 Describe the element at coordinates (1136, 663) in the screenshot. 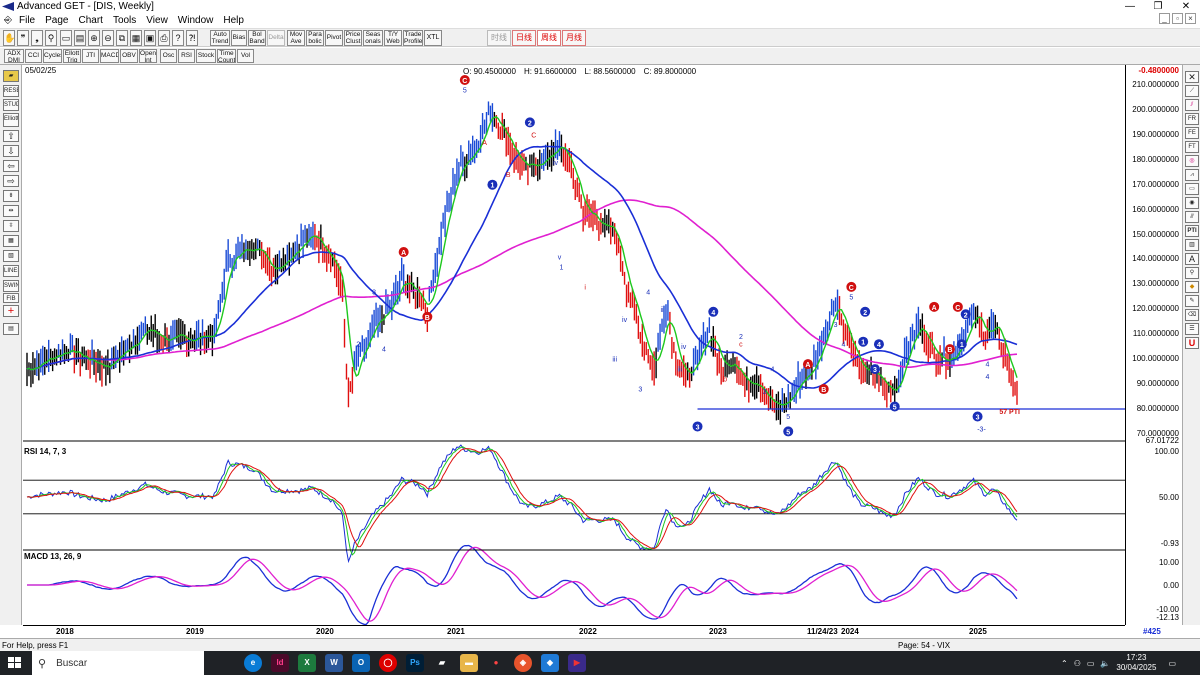

I see `clock: 17:23 30/04/2025` at that location.